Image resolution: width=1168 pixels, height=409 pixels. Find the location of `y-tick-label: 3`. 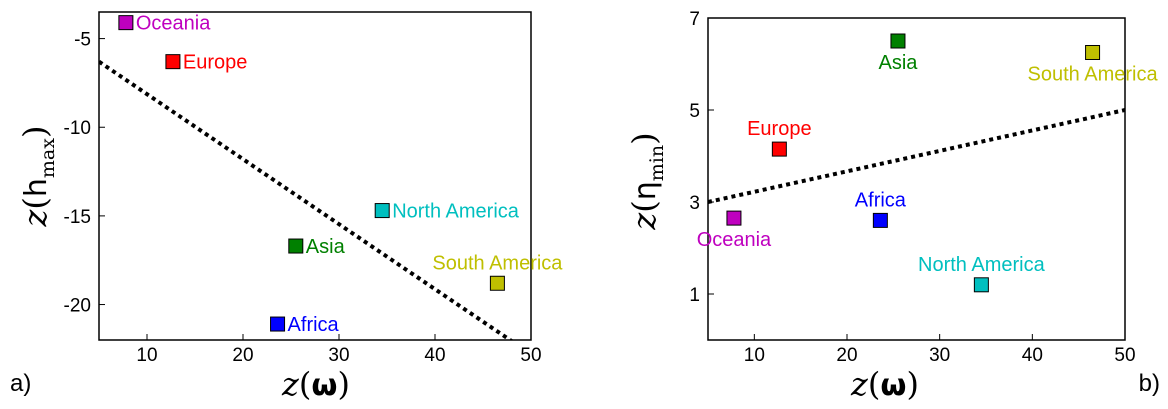

y-tick-label: 3 is located at coordinates (694, 203).